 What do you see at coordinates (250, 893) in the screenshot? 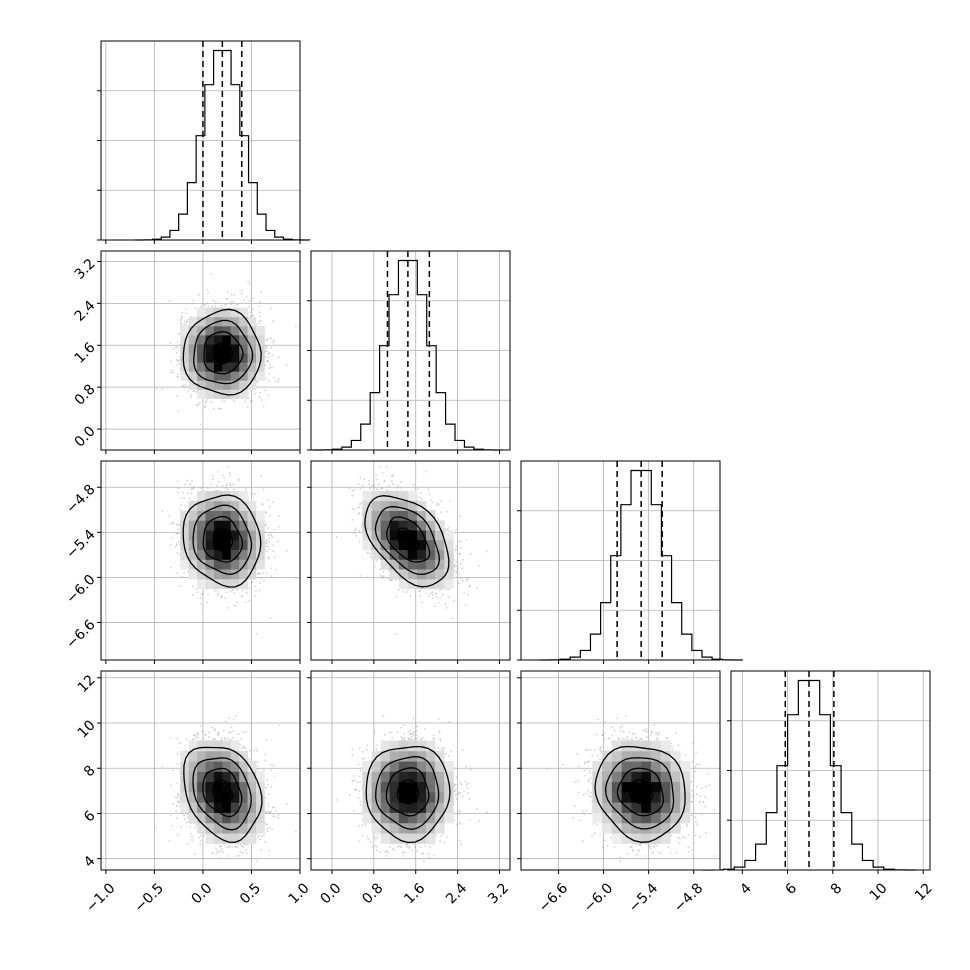
I see `x-tick-label: 0.5` at bounding box center [250, 893].